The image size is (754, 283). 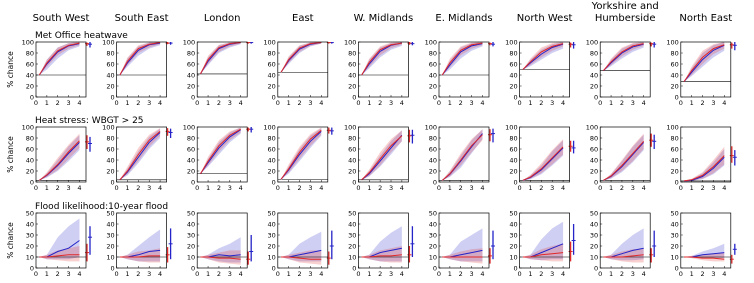 What do you see at coordinates (675, 257) in the screenshot?
I see `y-tick-label: 10` at bounding box center [675, 257].